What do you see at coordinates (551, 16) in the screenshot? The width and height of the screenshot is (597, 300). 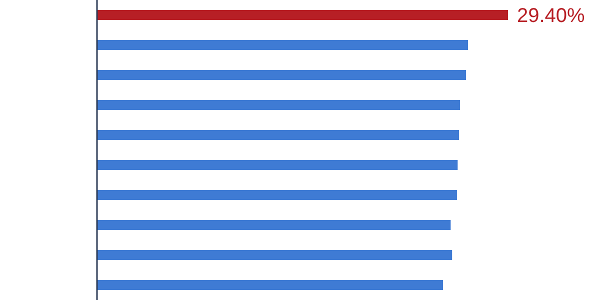 I see `data-label: 29.40%` at bounding box center [551, 16].